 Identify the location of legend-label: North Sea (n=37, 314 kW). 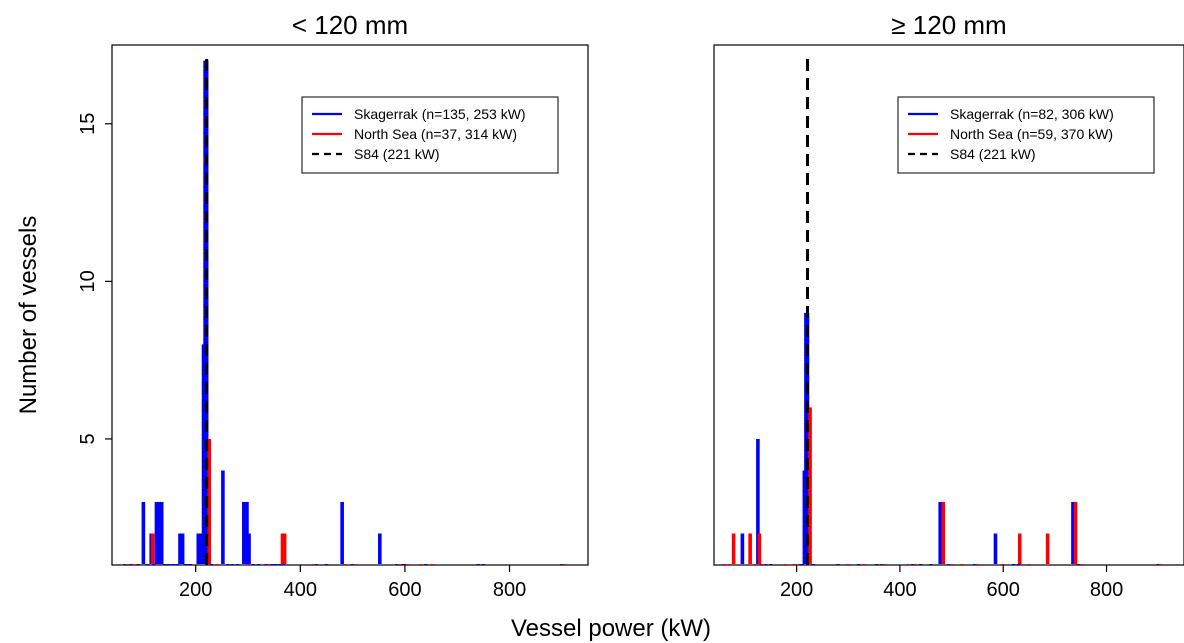
(435, 134).